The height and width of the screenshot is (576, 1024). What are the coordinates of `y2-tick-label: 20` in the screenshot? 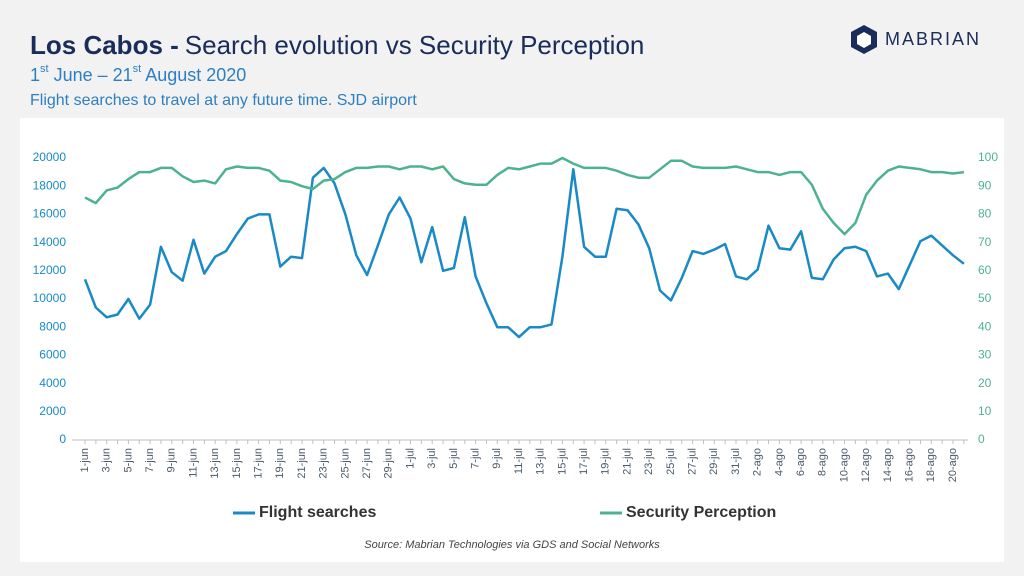 It's located at (985, 383).